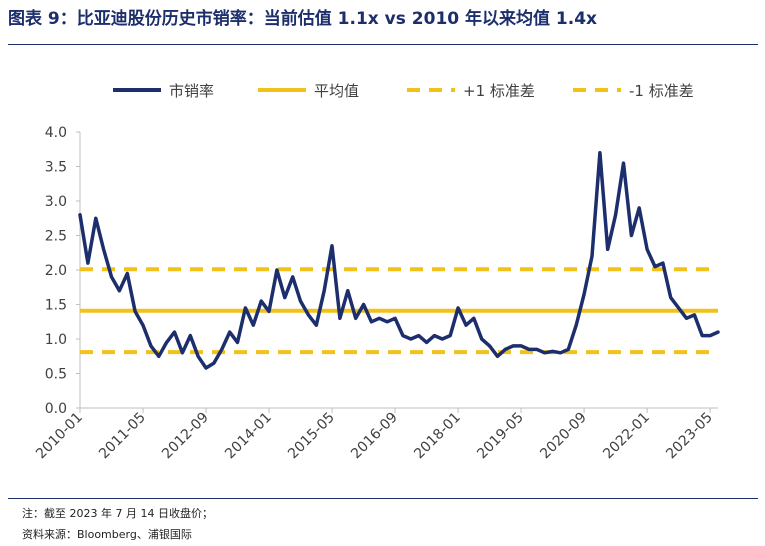  Describe the element at coordinates (56, 133) in the screenshot. I see `y-tick-label: 4.0` at that location.